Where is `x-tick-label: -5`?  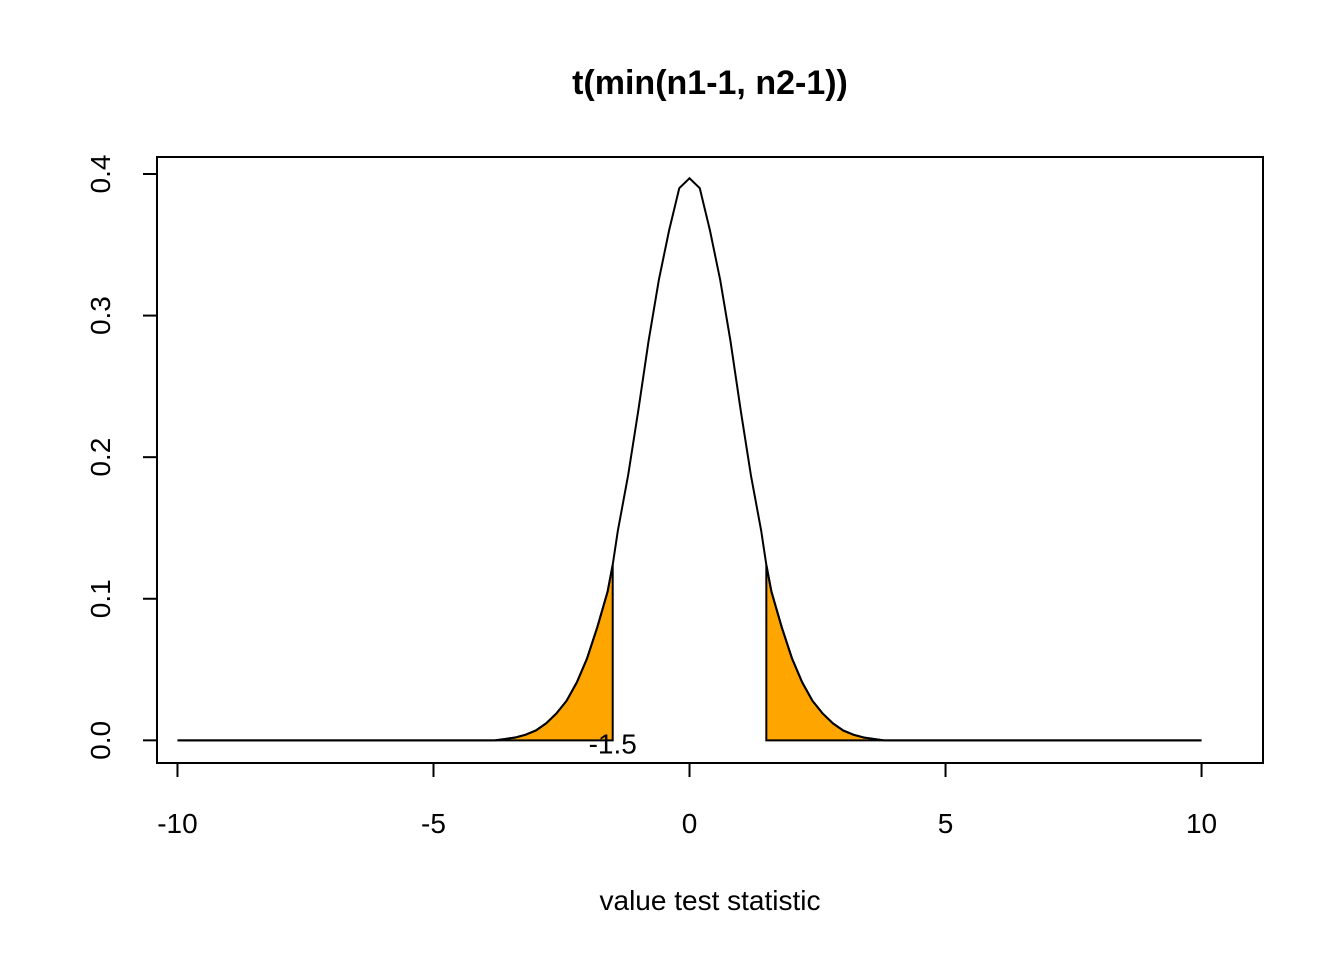
x-tick-label: -5 is located at coordinates (433, 823).